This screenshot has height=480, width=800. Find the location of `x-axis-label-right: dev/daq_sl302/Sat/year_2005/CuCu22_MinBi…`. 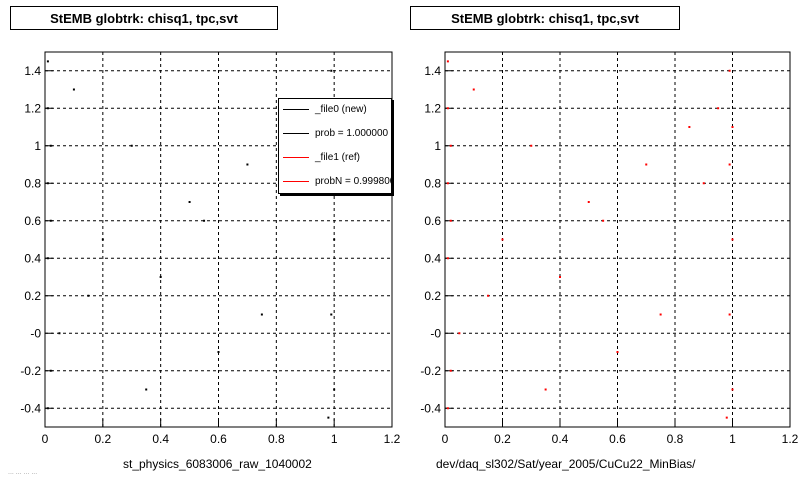

x-axis-label-right: dev/daq_sl302/Sat/year_2005/CuCu22_MinBi… is located at coordinates (566, 464).